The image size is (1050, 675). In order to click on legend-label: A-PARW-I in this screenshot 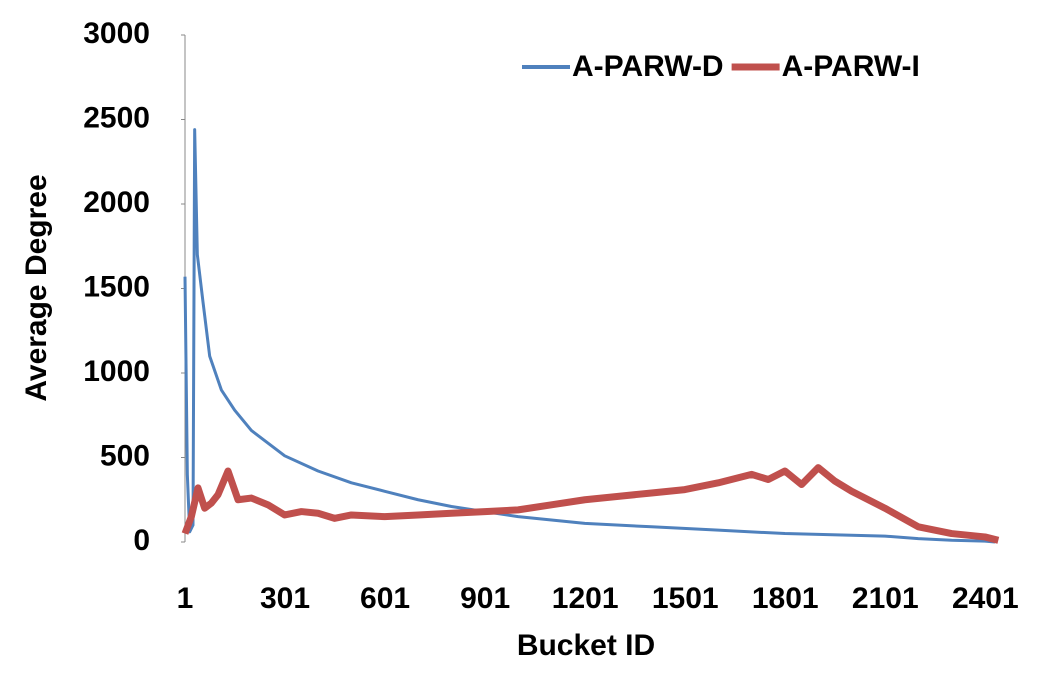, I will do `click(851, 66)`.